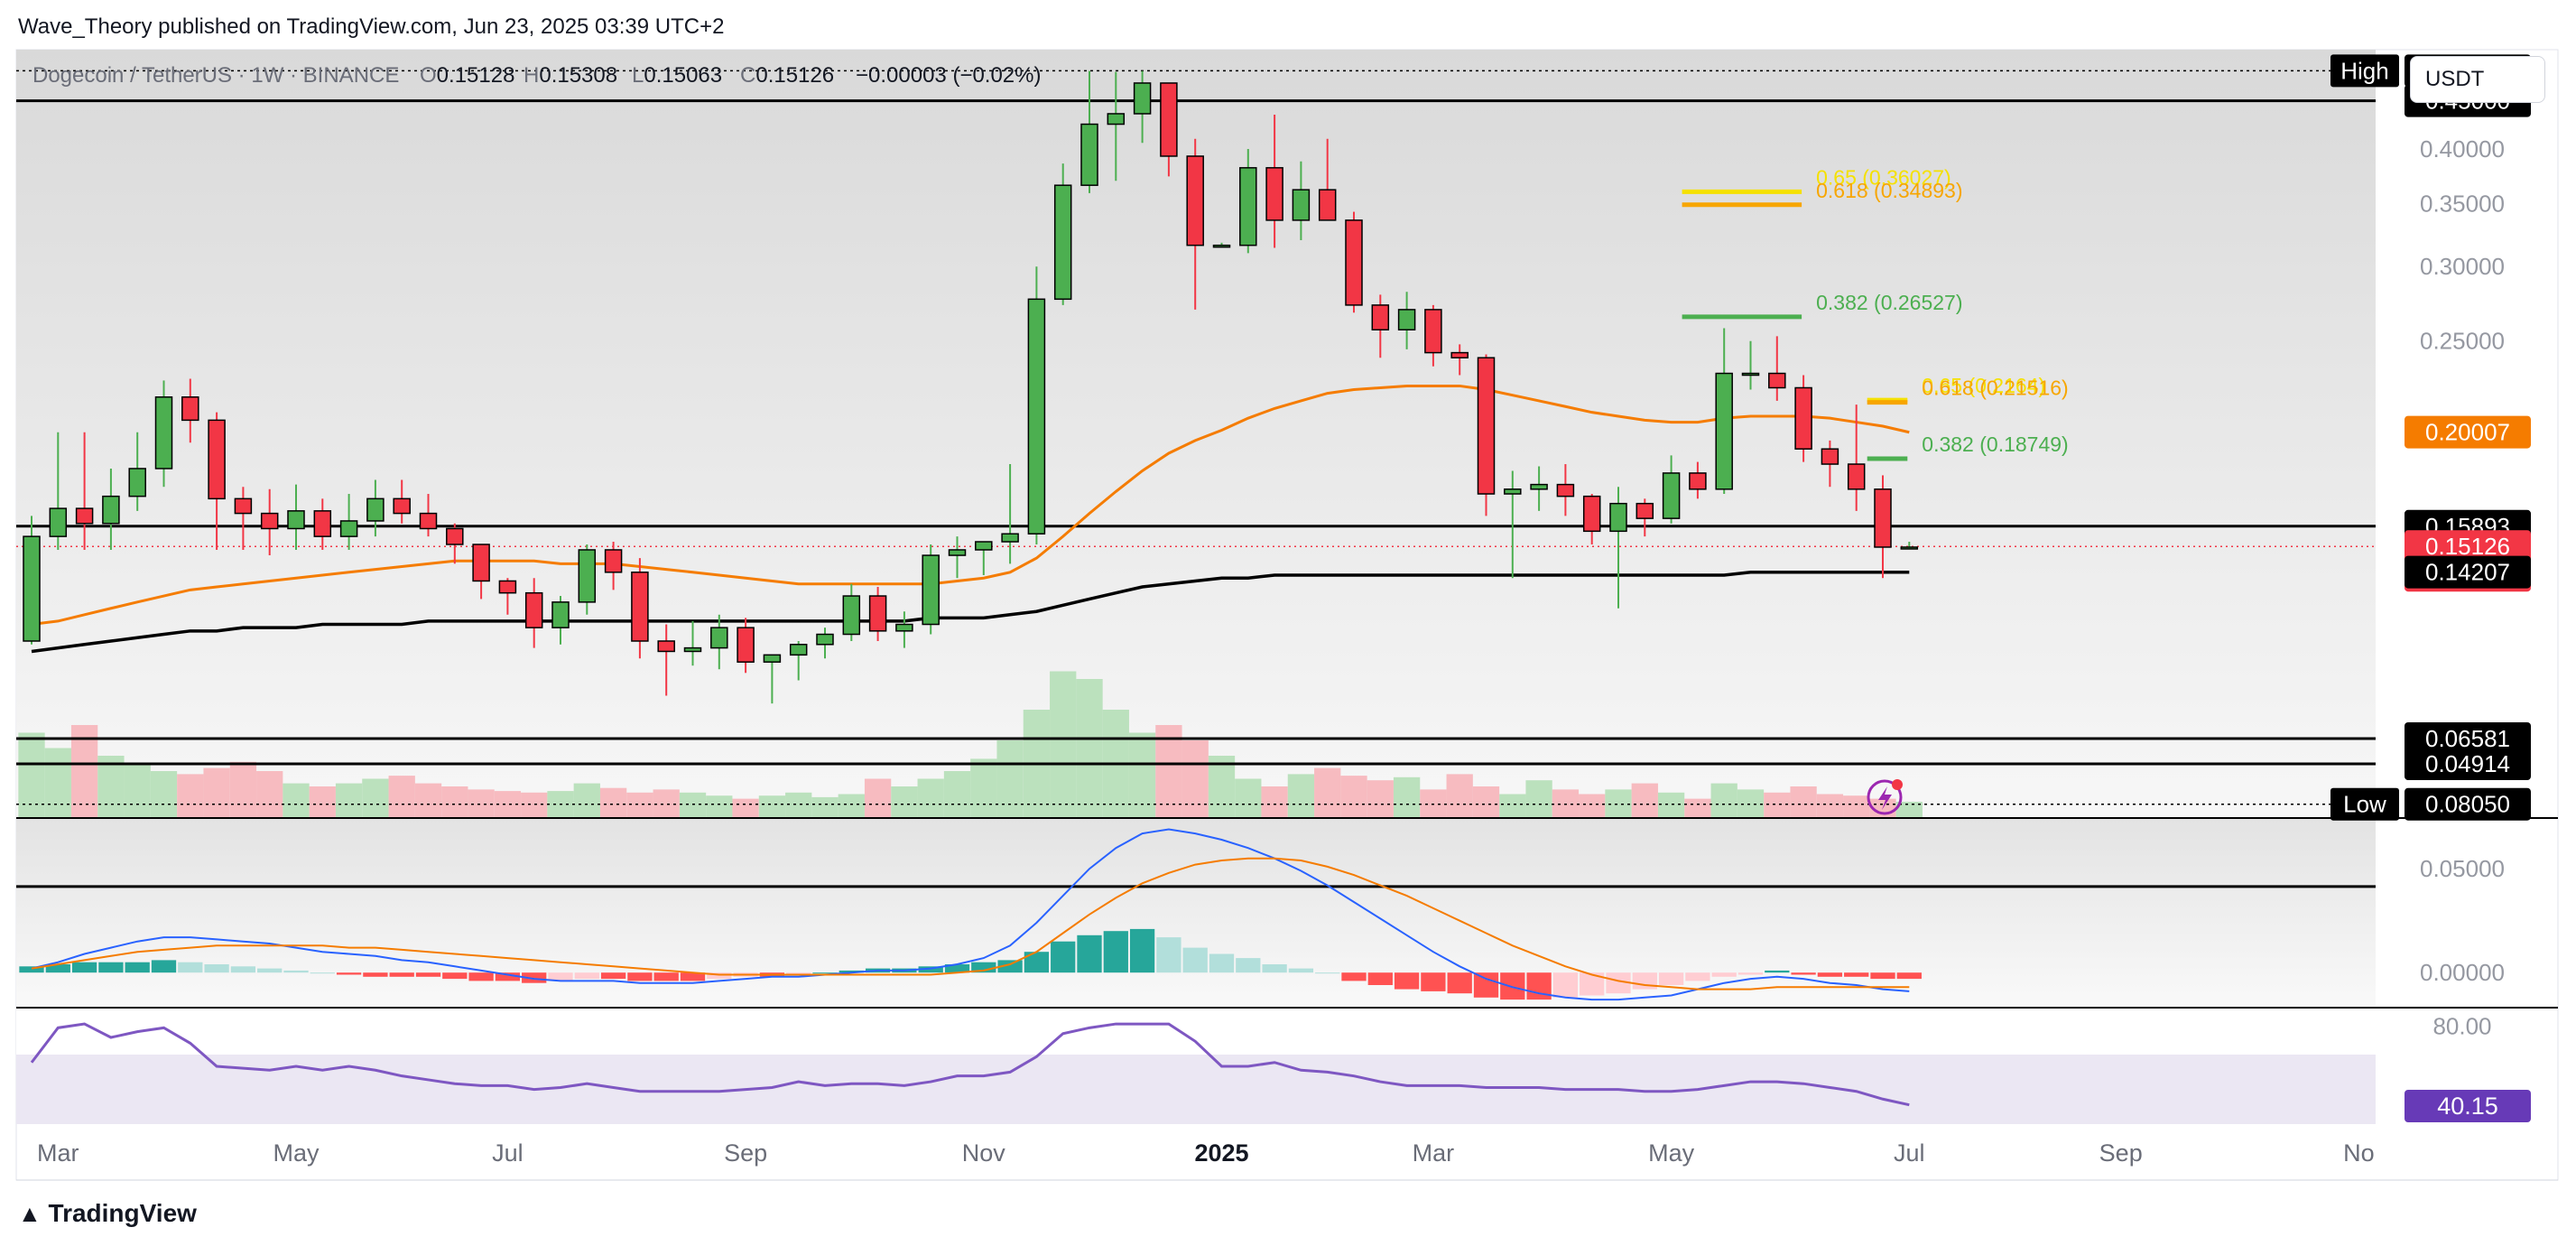 The width and height of the screenshot is (2576, 1246). Describe the element at coordinates (2468, 432) in the screenshot. I see `price-axis-tag: 0.20007` at that location.